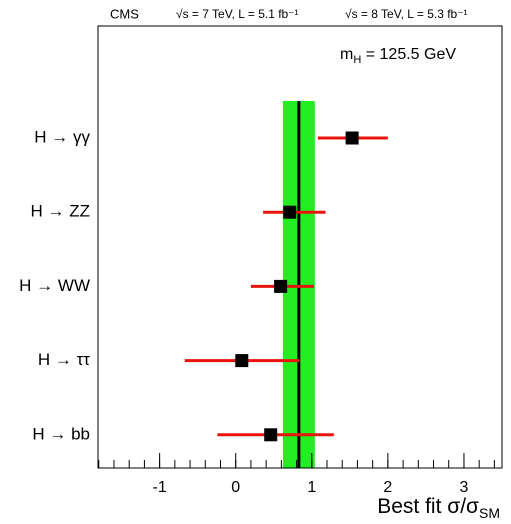  What do you see at coordinates (408, 54) in the screenshot?
I see `ann-rest: = 125.5 GeV` at bounding box center [408, 54].